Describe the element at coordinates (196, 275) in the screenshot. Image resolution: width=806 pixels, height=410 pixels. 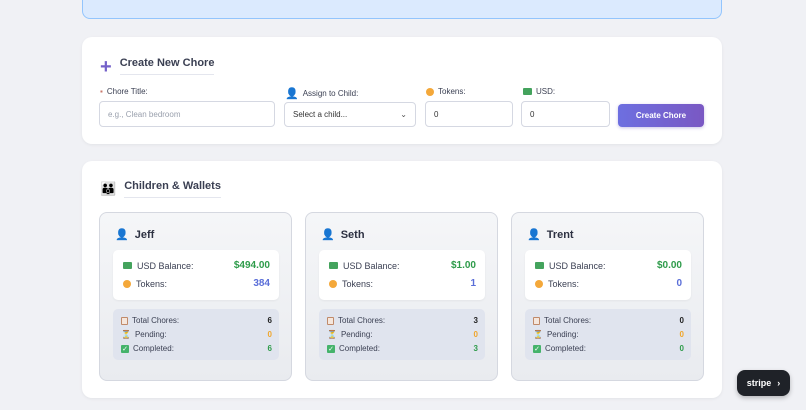
I see `wallet-box: USD Balance: $494.00 Tokens: 384` at that location.